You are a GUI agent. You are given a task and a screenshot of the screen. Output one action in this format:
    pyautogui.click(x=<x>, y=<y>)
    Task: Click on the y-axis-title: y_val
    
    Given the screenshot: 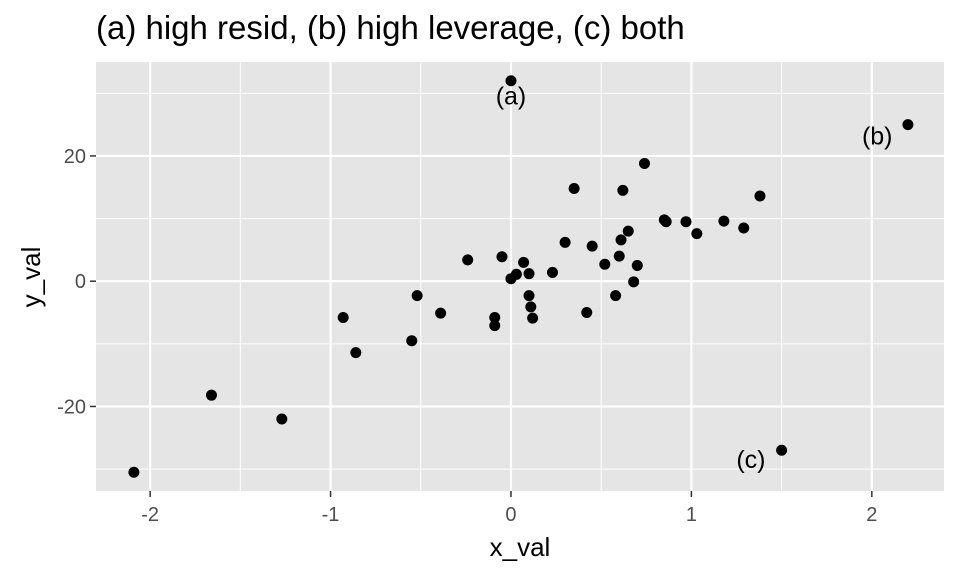 What is the action you would take?
    pyautogui.click(x=31, y=277)
    